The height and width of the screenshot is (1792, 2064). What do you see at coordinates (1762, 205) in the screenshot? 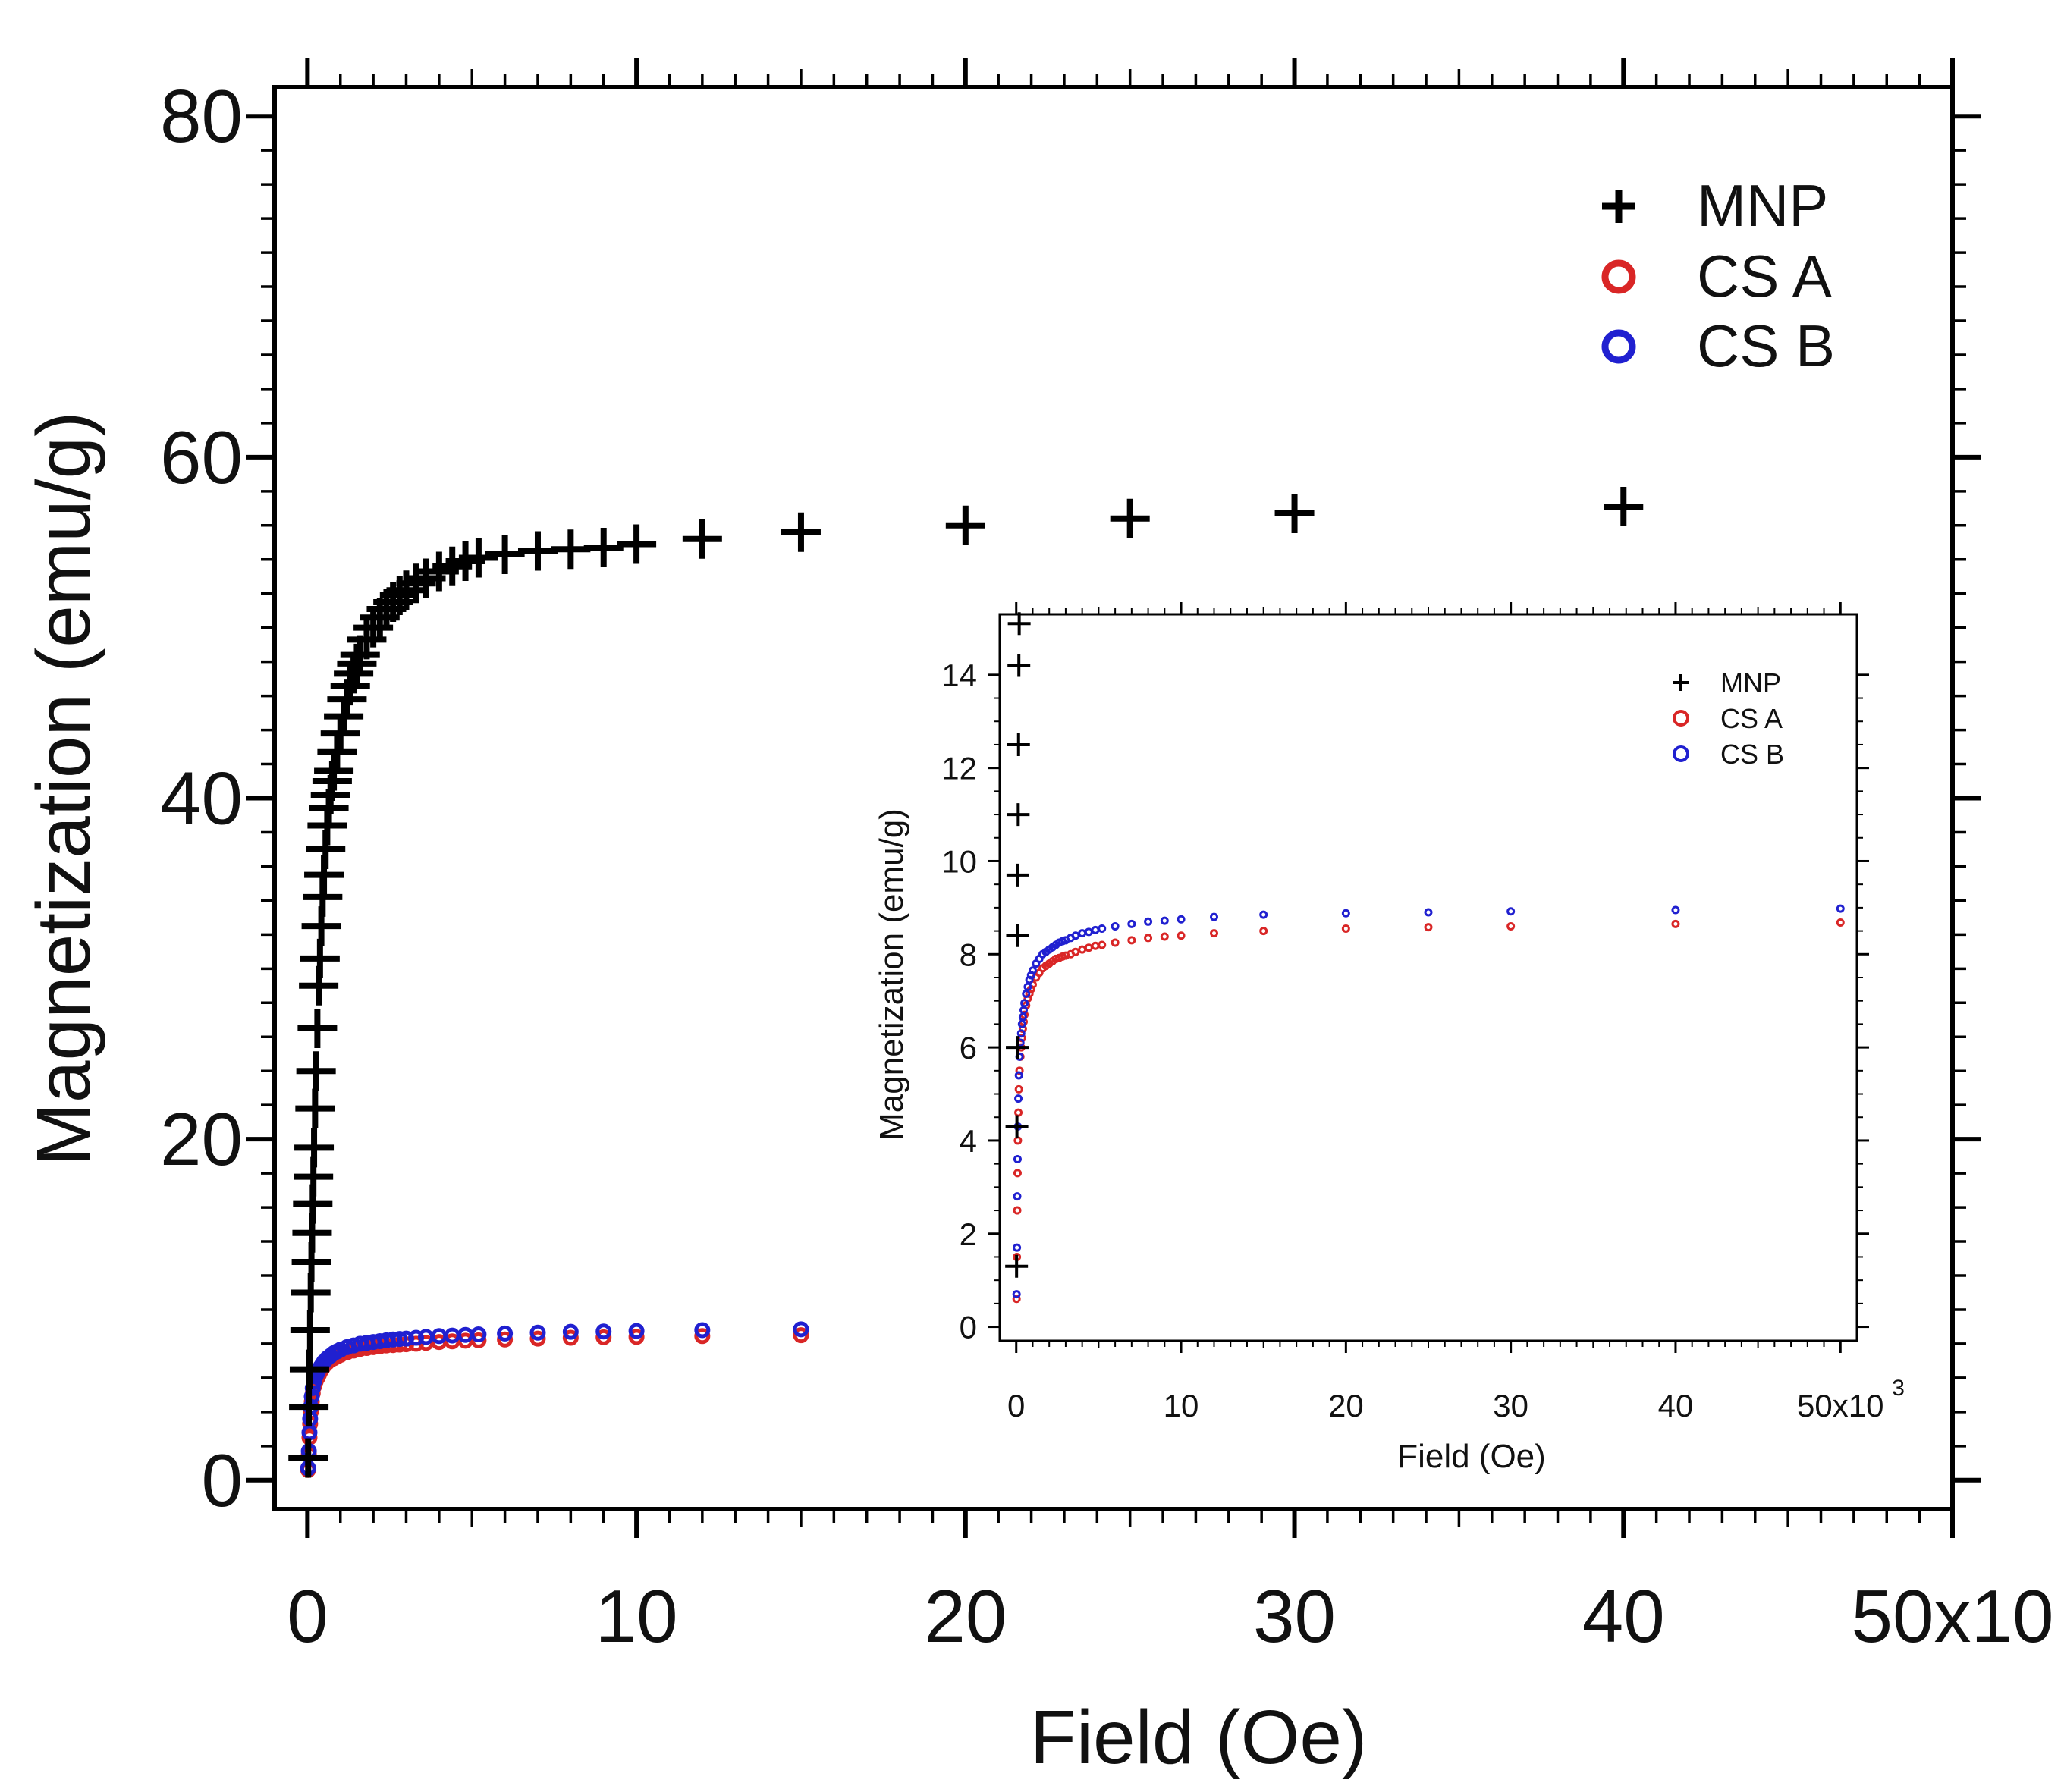
I see `main-legend-label-mnp: MNP` at bounding box center [1762, 205].